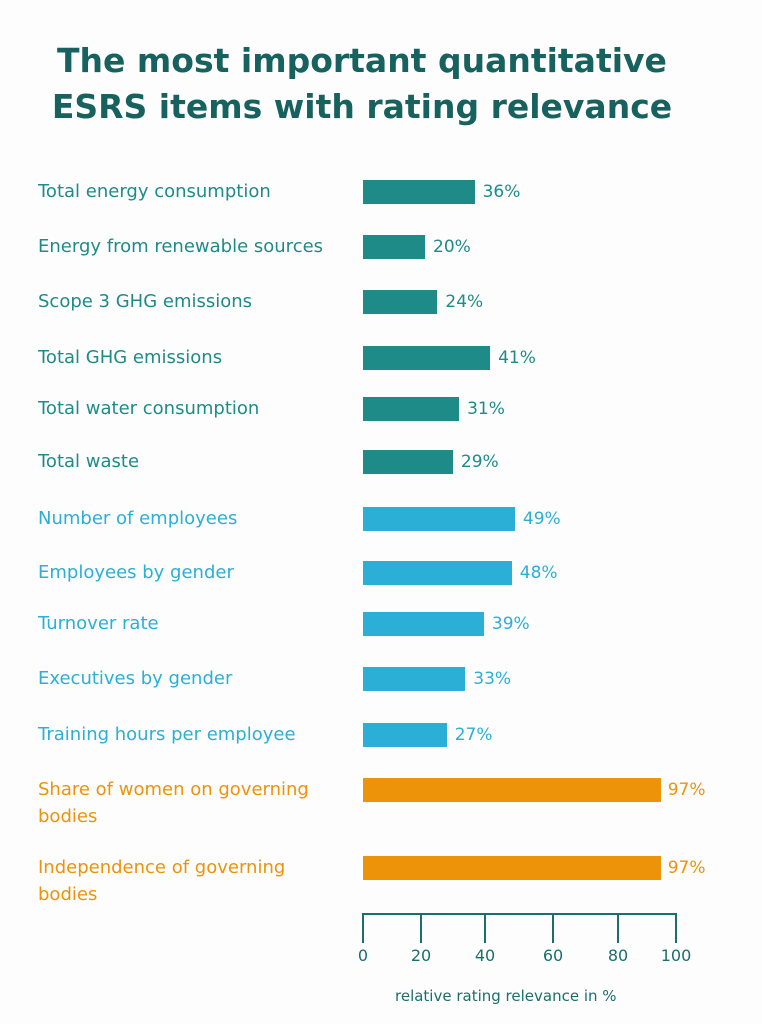 This screenshot has width=762, height=1024. What do you see at coordinates (145, 301) in the screenshot?
I see `category-label: Scope 3 GHG emissions` at bounding box center [145, 301].